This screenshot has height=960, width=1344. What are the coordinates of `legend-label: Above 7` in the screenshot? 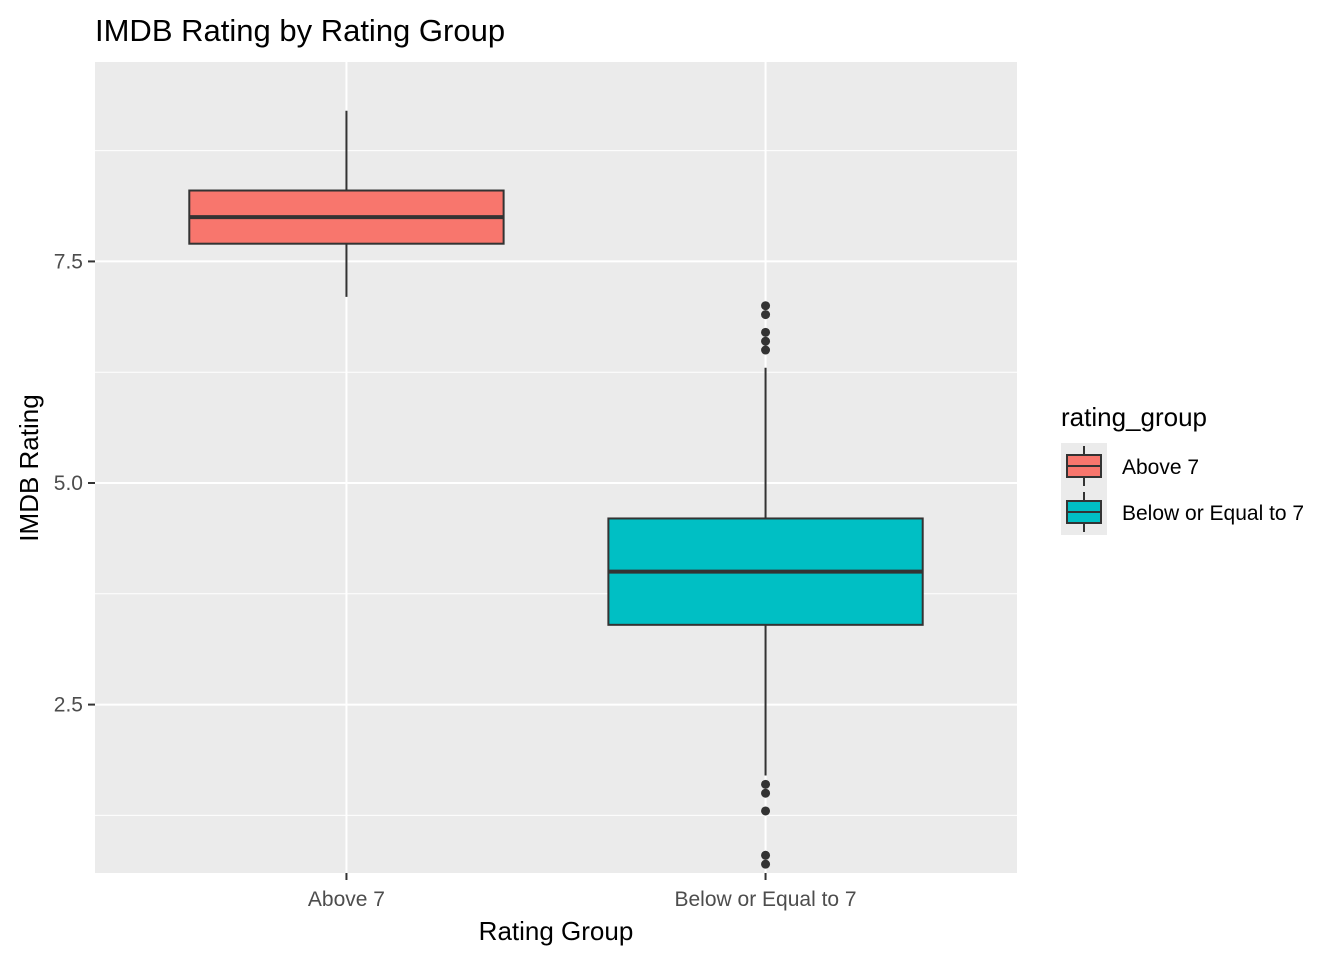 It's located at (1160, 467).